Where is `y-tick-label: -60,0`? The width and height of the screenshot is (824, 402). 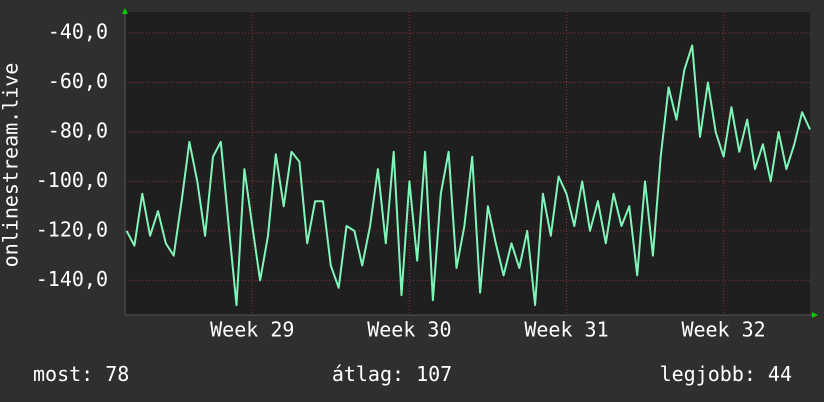
y-tick-label: -60,0 is located at coordinates (78, 81).